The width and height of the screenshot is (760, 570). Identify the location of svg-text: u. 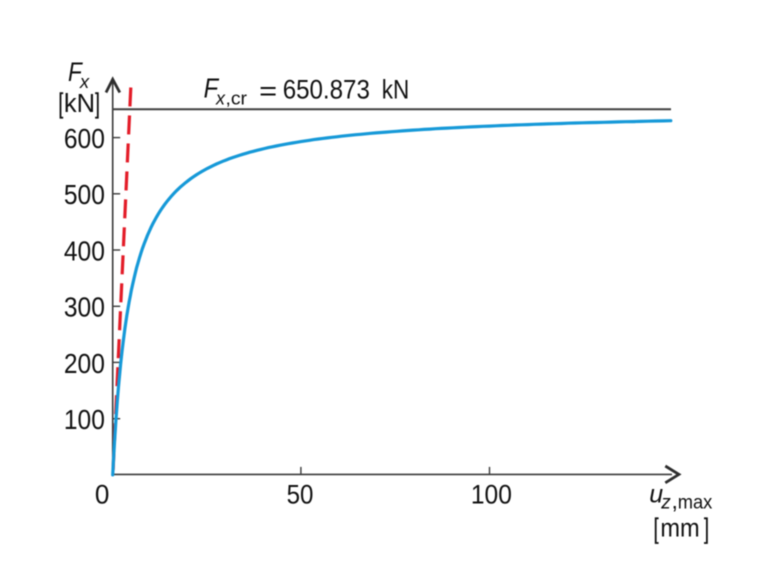
(656, 495).